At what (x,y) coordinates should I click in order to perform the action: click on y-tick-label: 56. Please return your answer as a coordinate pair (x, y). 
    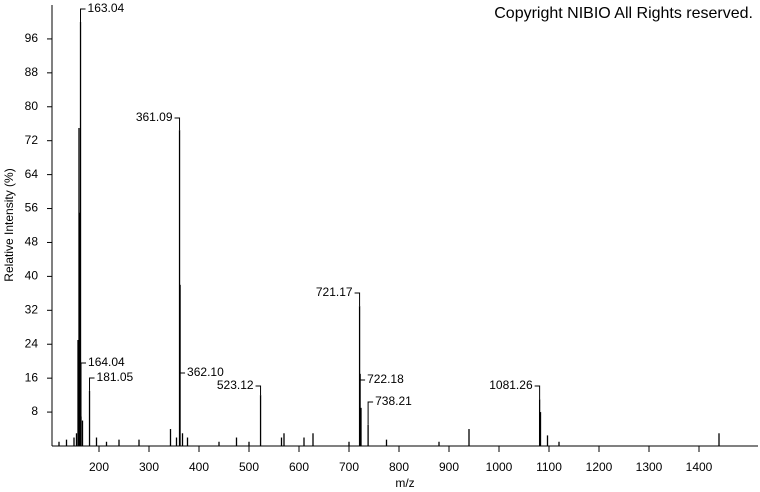
    Looking at the image, I should click on (32, 208).